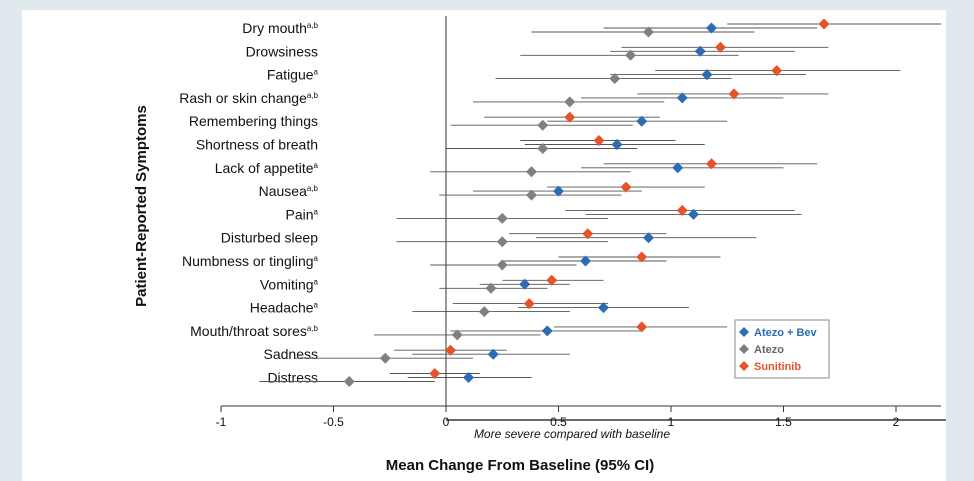 This screenshot has width=974, height=481. What do you see at coordinates (253, 121) in the screenshot?
I see `category-label: Remembering things` at bounding box center [253, 121].